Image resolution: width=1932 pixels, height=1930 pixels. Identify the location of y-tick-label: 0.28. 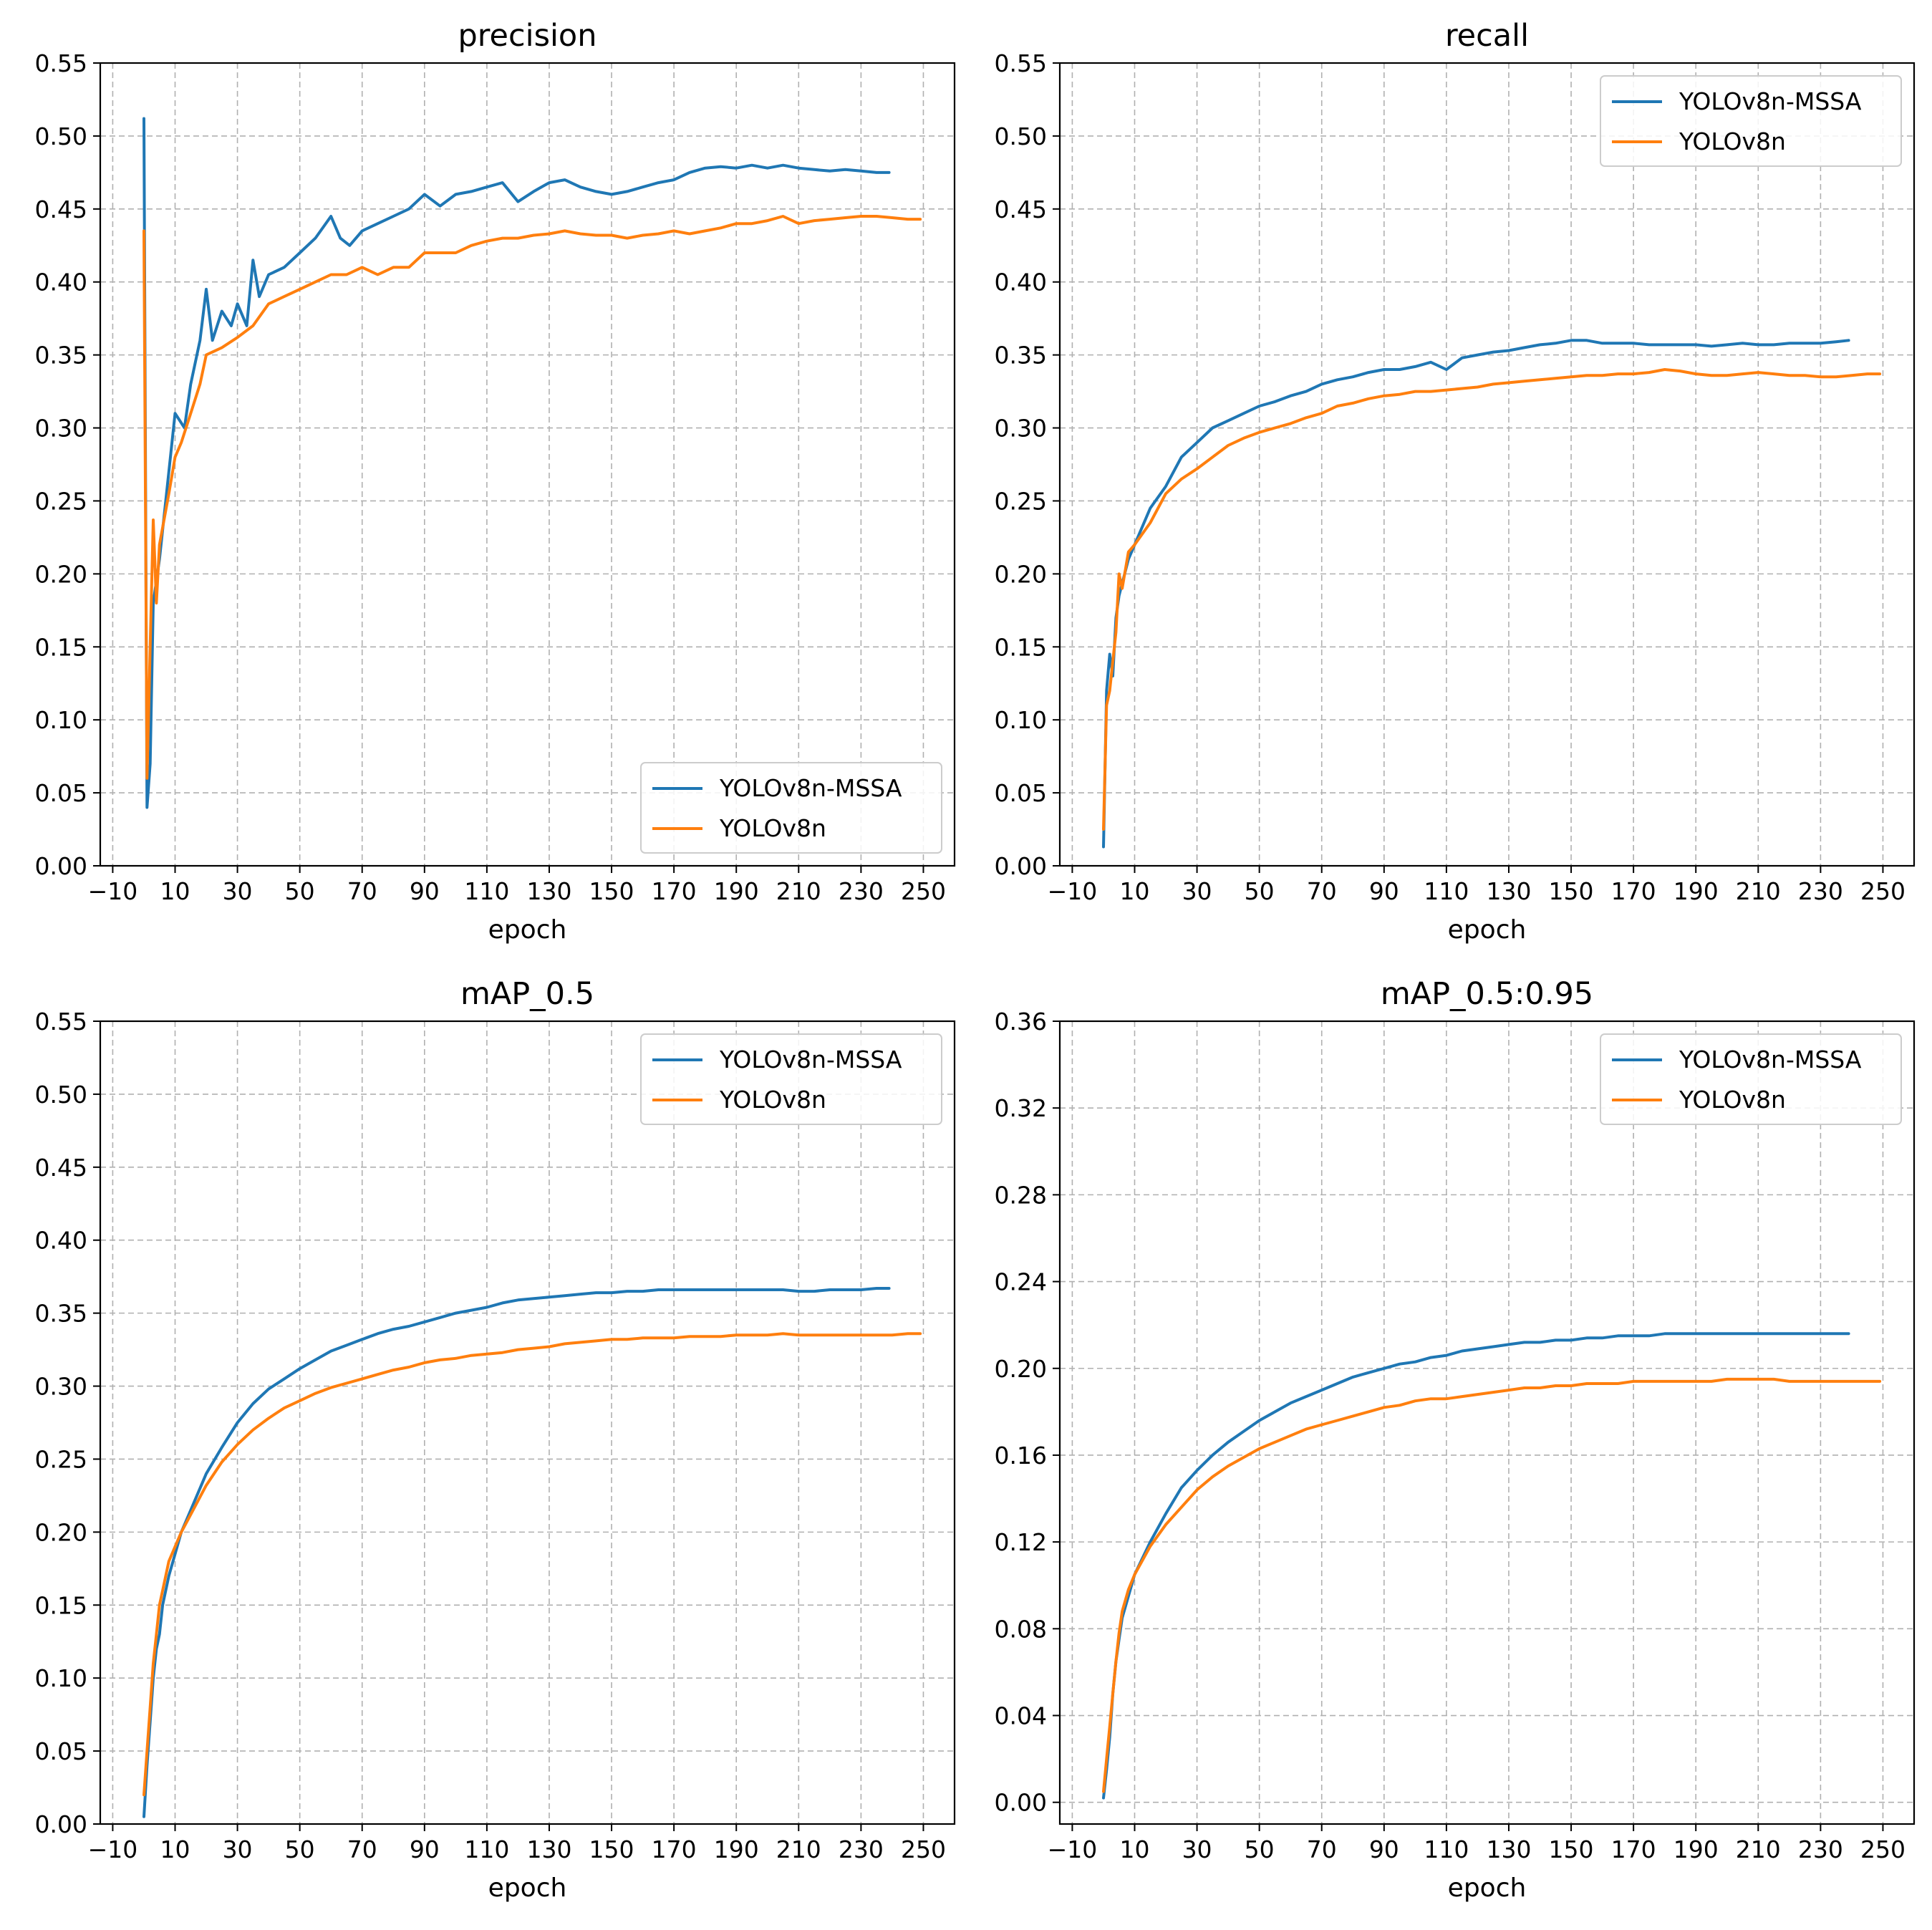
(1021, 1195).